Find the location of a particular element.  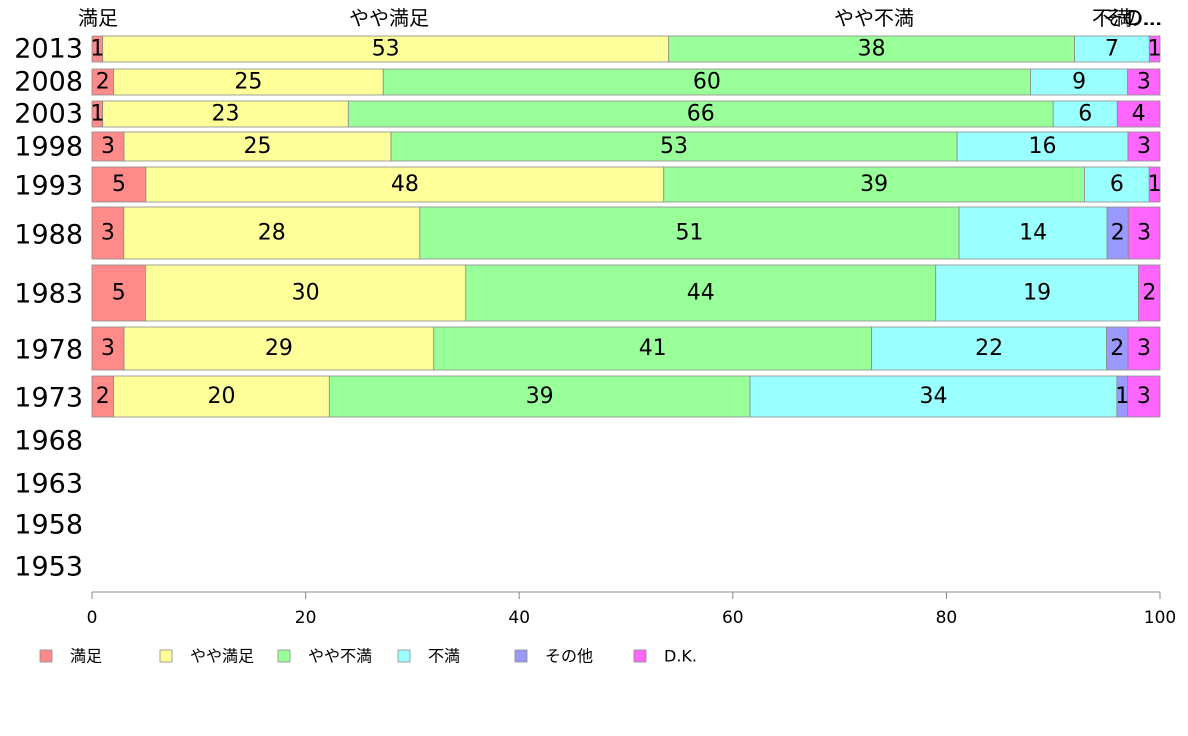

bar-value-label-1973-1: 20 is located at coordinates (221, 396).